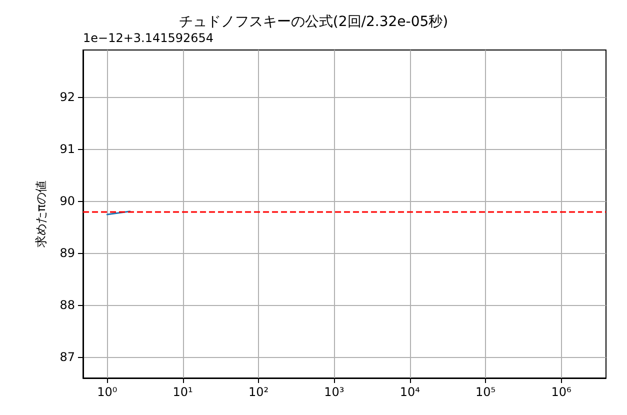  I want to click on y-tick-label: 92, so click(67, 97).